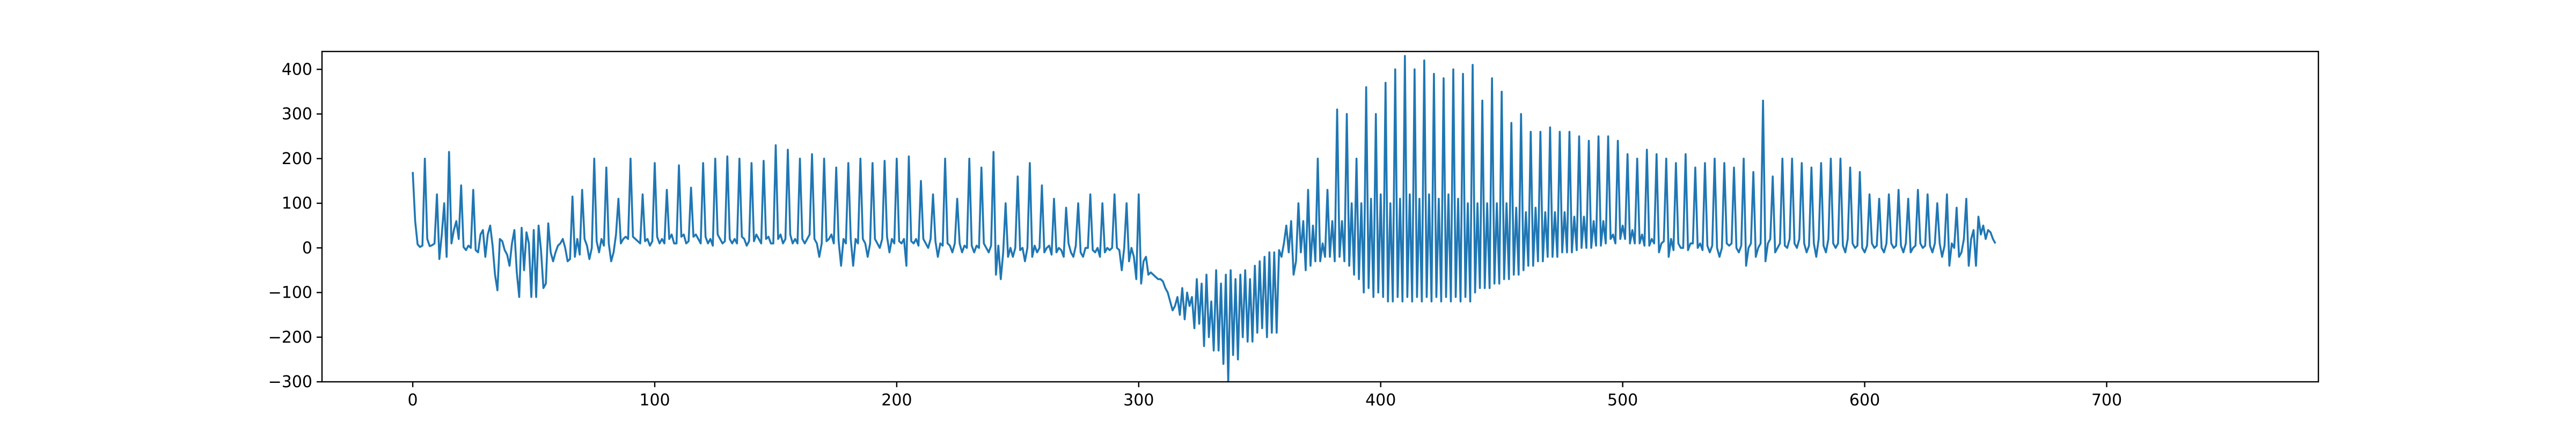  What do you see at coordinates (297, 203) in the screenshot?
I see `y-tick-label: 100` at bounding box center [297, 203].